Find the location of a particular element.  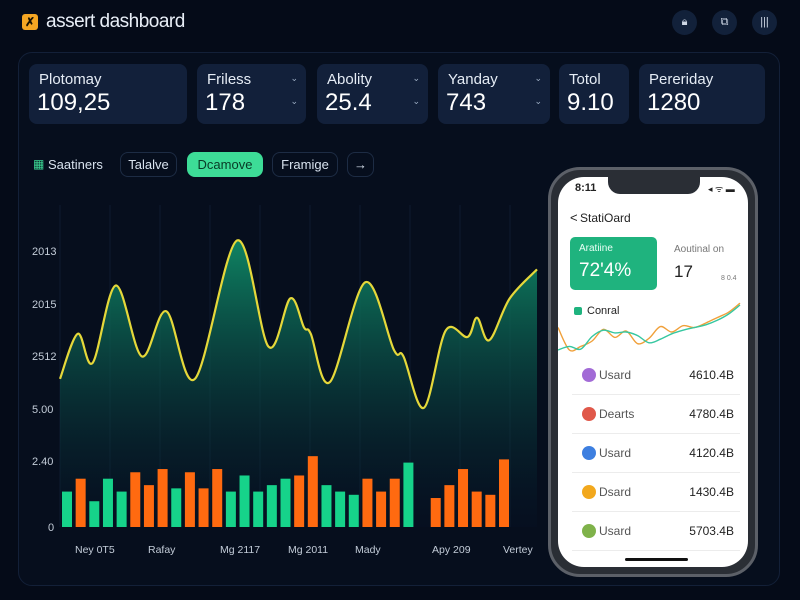

mini-line-green is located at coordinates (649, 327).